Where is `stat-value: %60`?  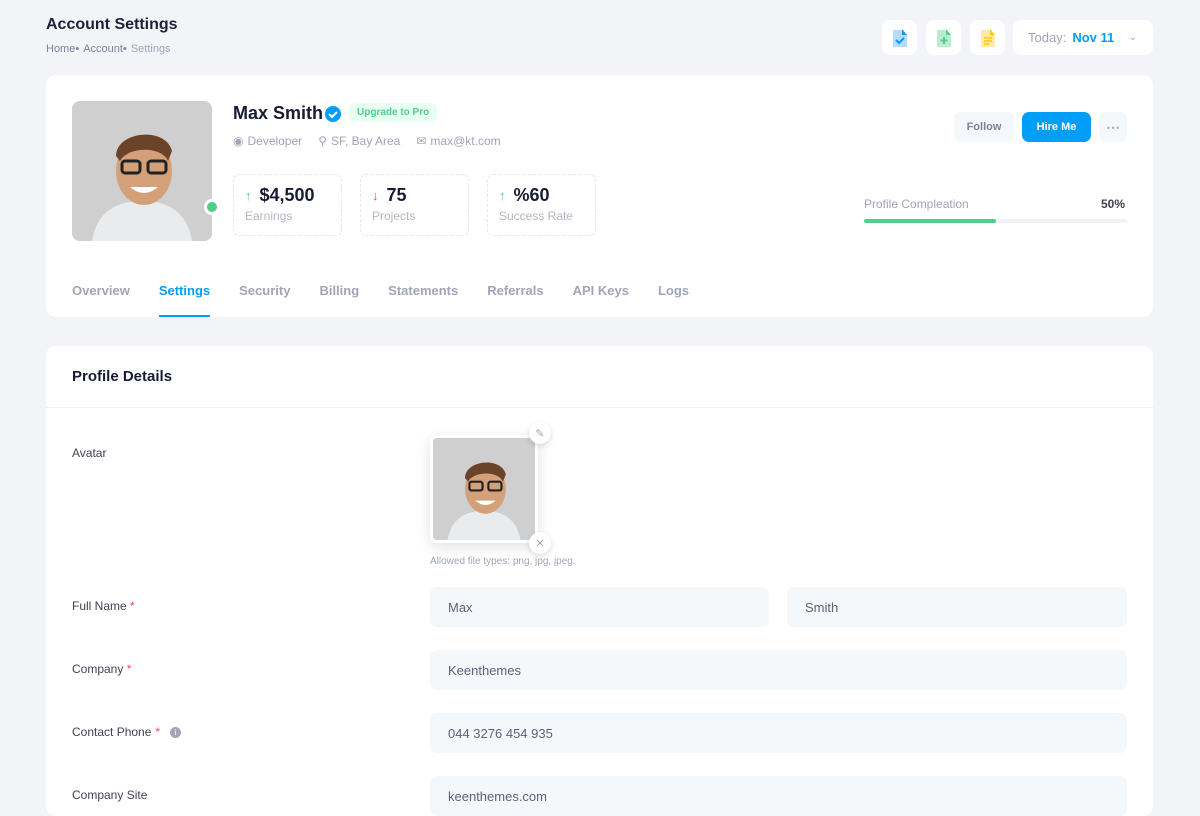
stat-value: %60 is located at coordinates (531, 195).